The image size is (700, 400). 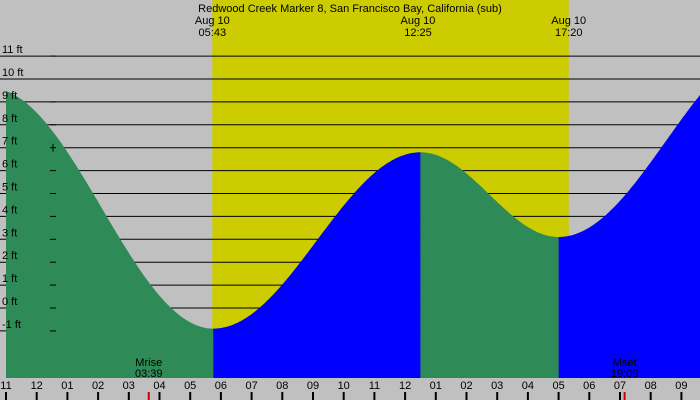 What do you see at coordinates (625, 374) in the screenshot?
I see `moon-time-label: 19:09` at bounding box center [625, 374].